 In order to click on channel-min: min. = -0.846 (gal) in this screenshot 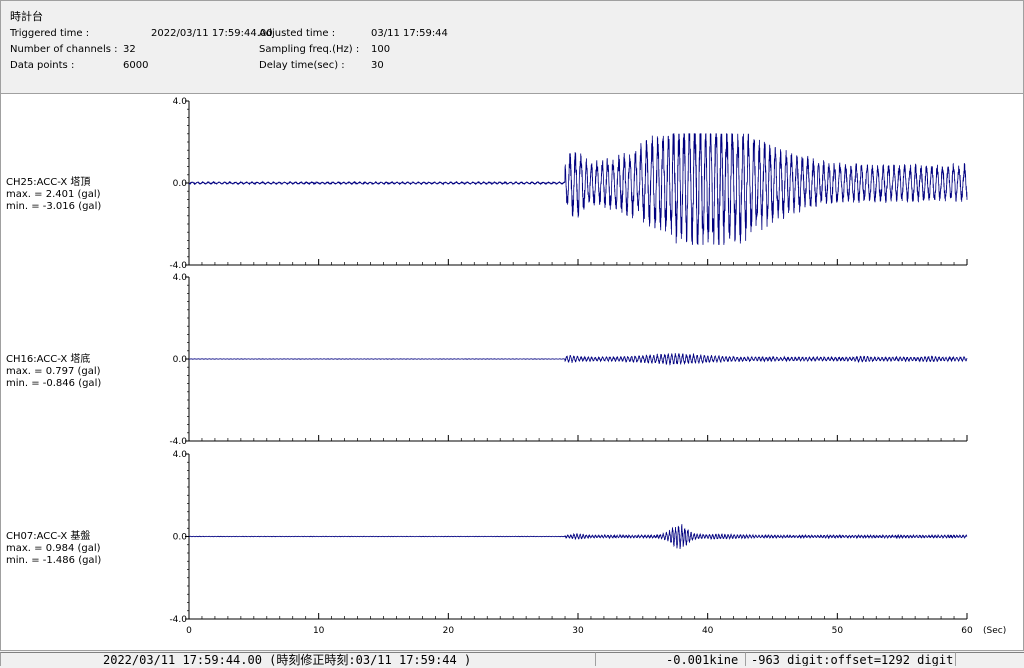, I will do `click(54, 383)`.